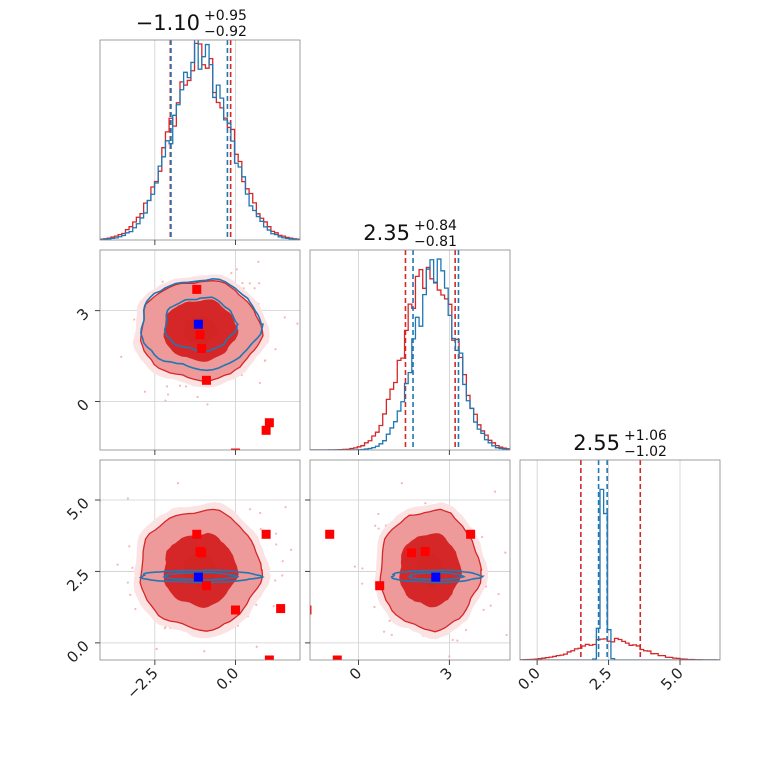 The height and width of the screenshot is (760, 760). Describe the element at coordinates (645, 452) in the screenshot. I see `title-param-2-minus: −1.02` at that location.